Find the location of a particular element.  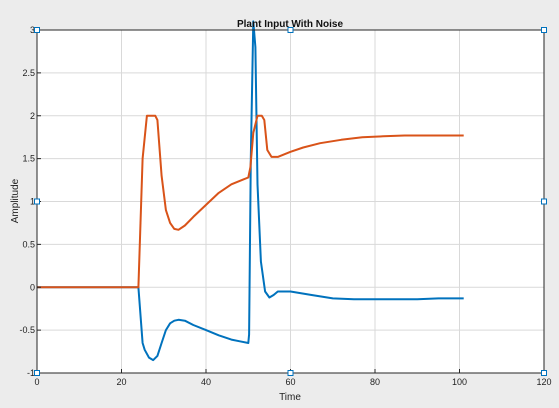

y-tick-label: 0 is located at coordinates (32, 287).